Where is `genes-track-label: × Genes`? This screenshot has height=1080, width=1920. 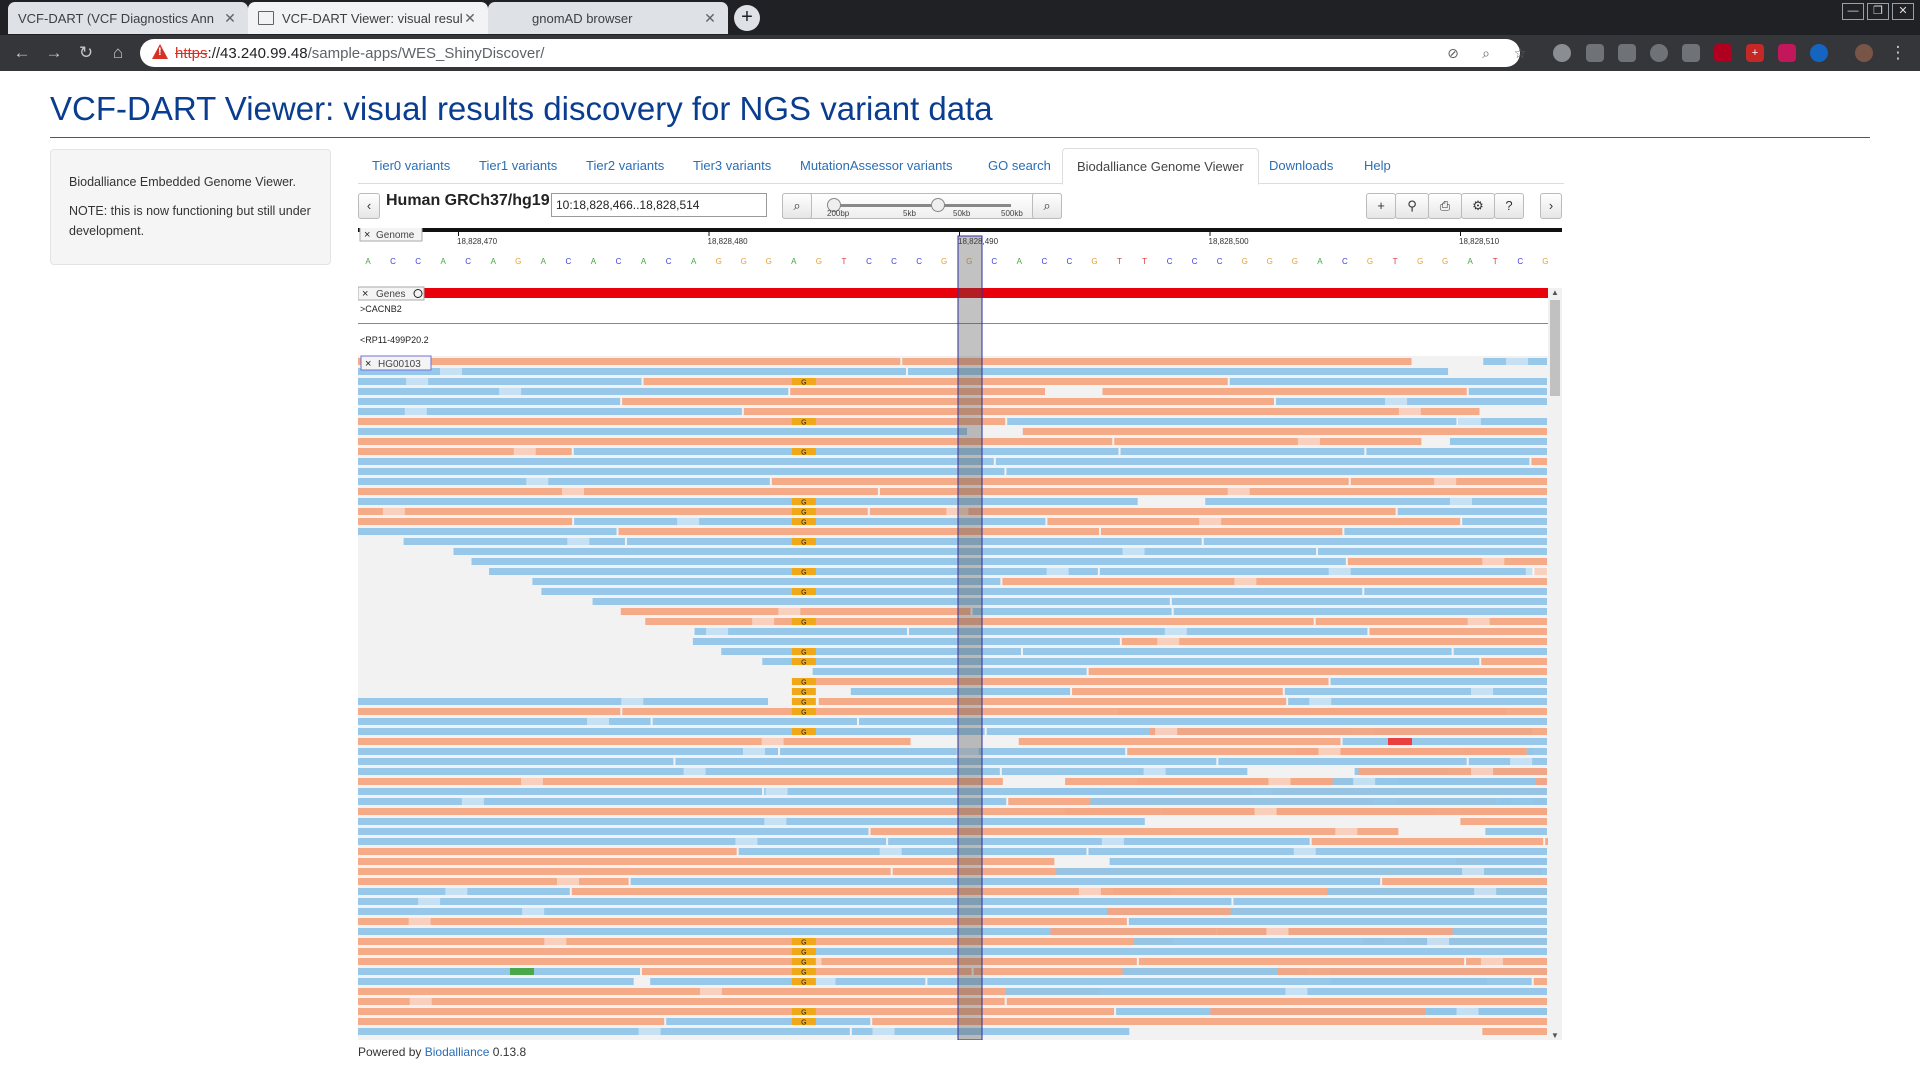 genes-track-label: × Genes is located at coordinates (391, 293).